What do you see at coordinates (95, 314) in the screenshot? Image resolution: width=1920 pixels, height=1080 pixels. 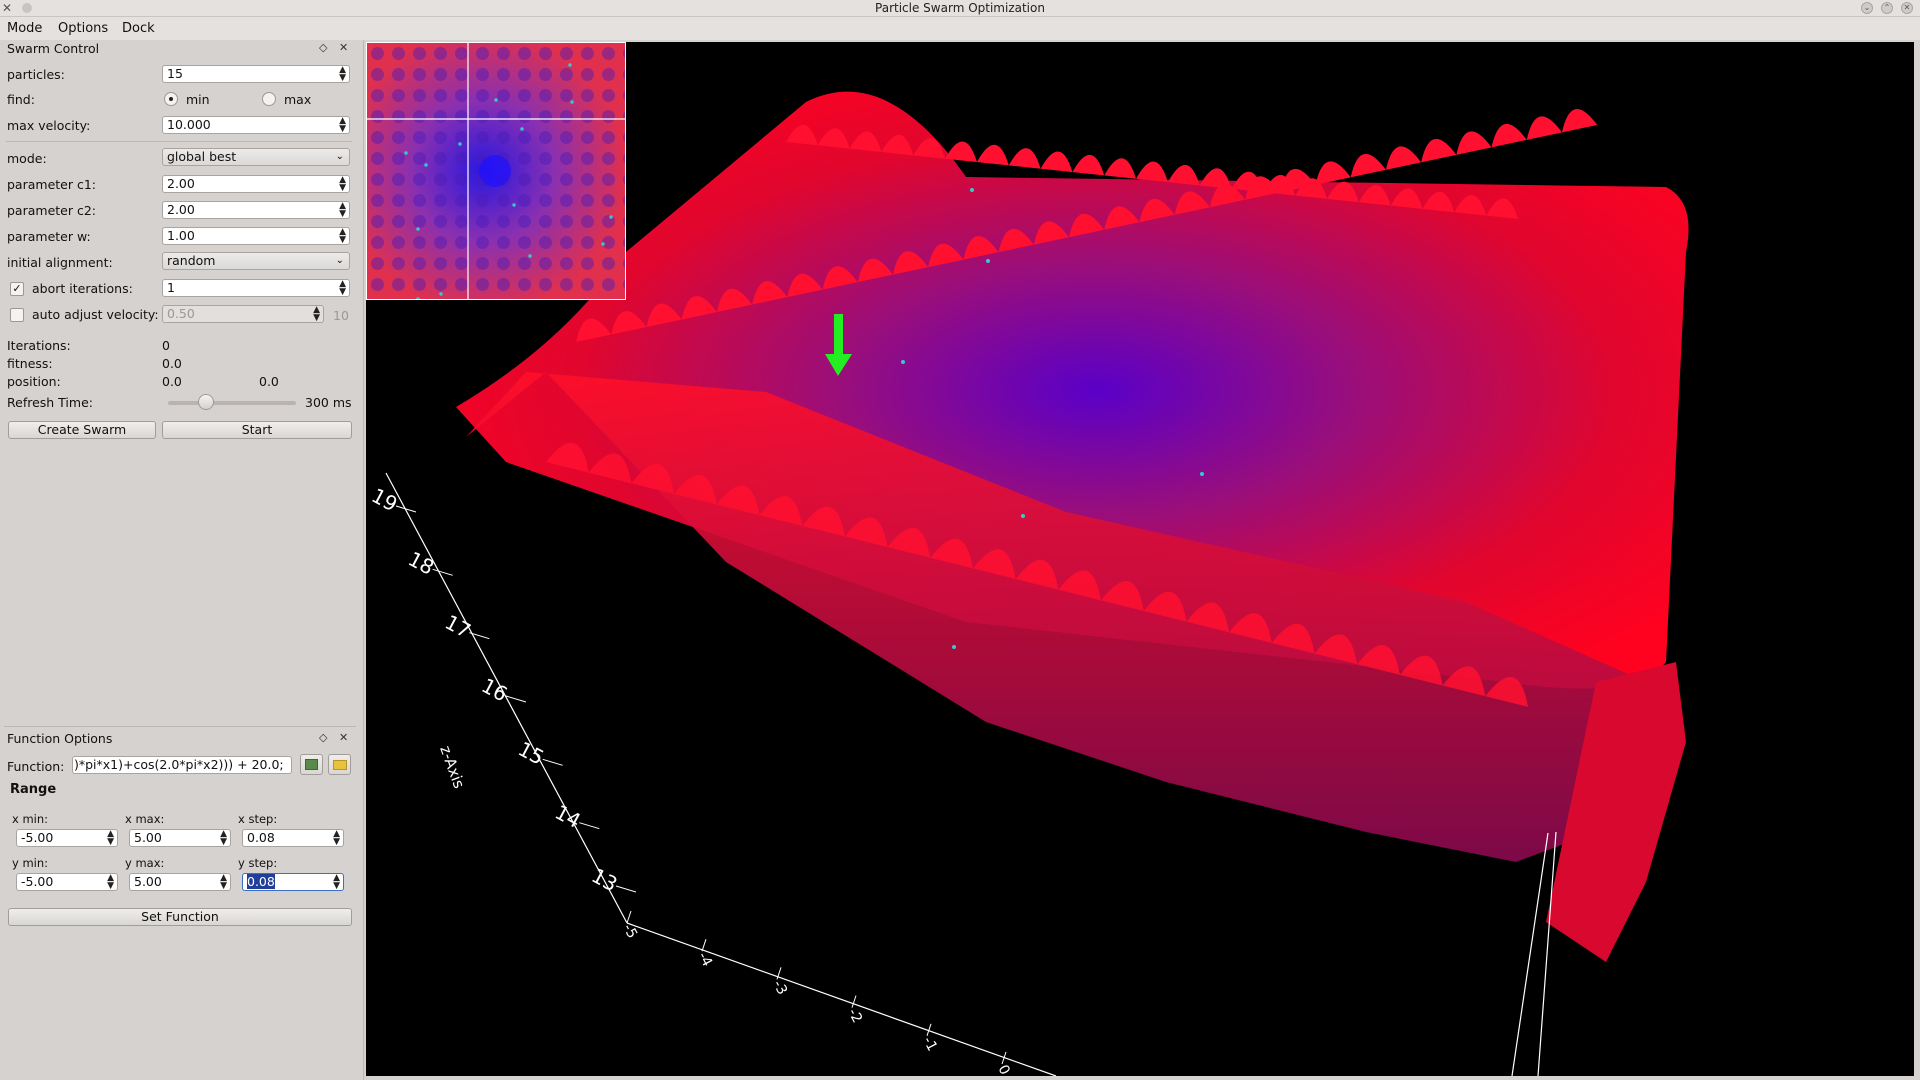 I see `auto-velocity-label: auto adjust velocity:` at bounding box center [95, 314].